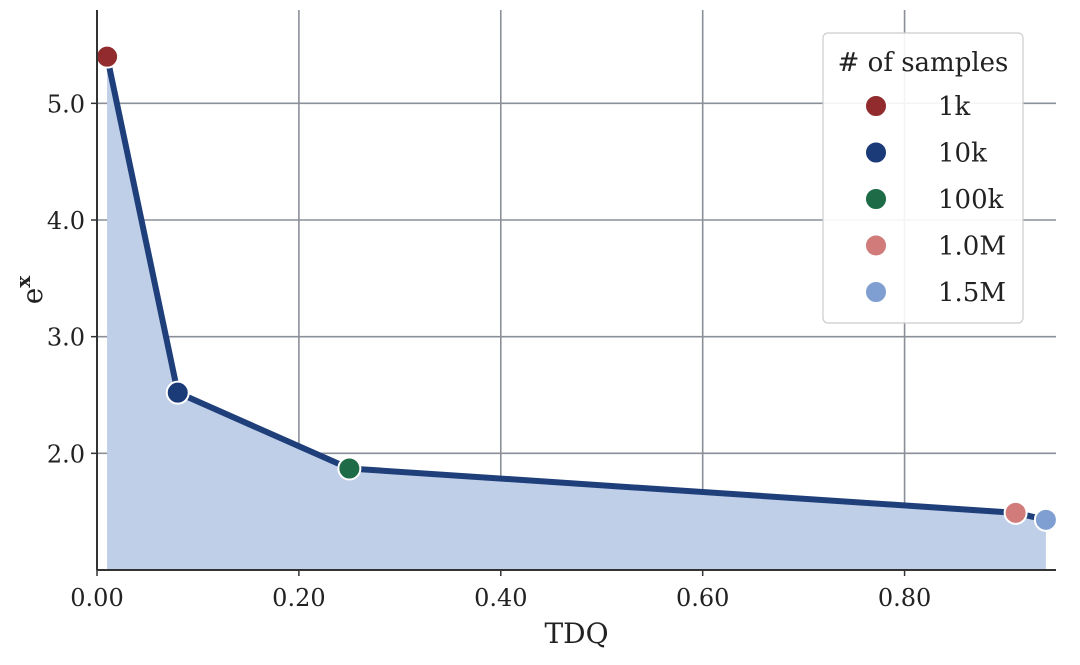 The image size is (1080, 665). I want to click on legend-marker-1k, so click(876, 106).